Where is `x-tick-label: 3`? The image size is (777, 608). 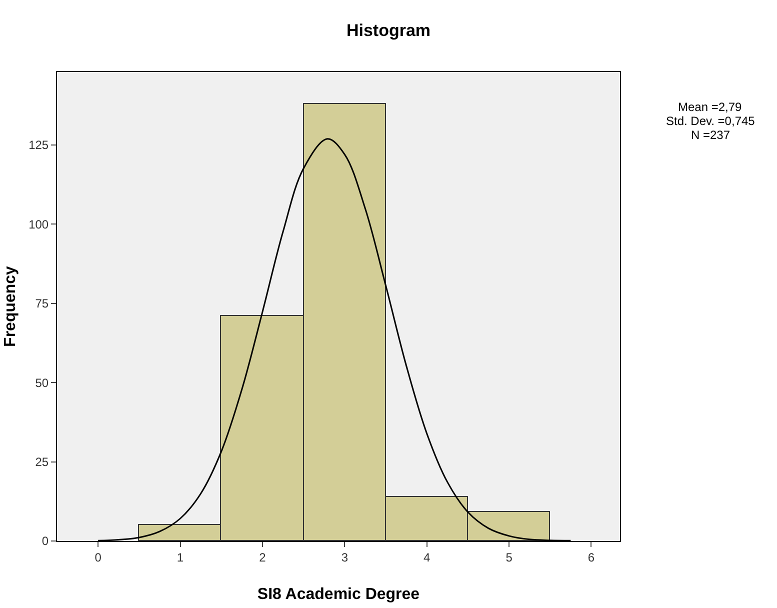 x-tick-label: 3 is located at coordinates (344, 557).